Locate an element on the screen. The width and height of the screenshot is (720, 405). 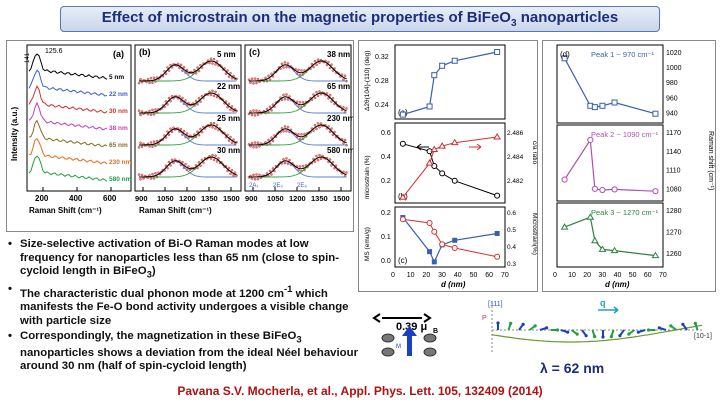
x-tick-label: 1050 is located at coordinates (165, 198).